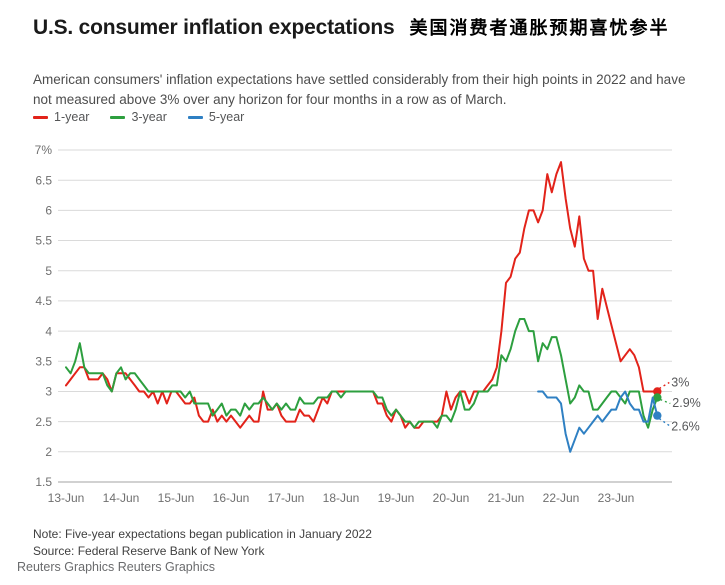 The height and width of the screenshot is (585, 725). Describe the element at coordinates (43, 180) in the screenshot. I see `y-tick-label: 6.5` at that location.